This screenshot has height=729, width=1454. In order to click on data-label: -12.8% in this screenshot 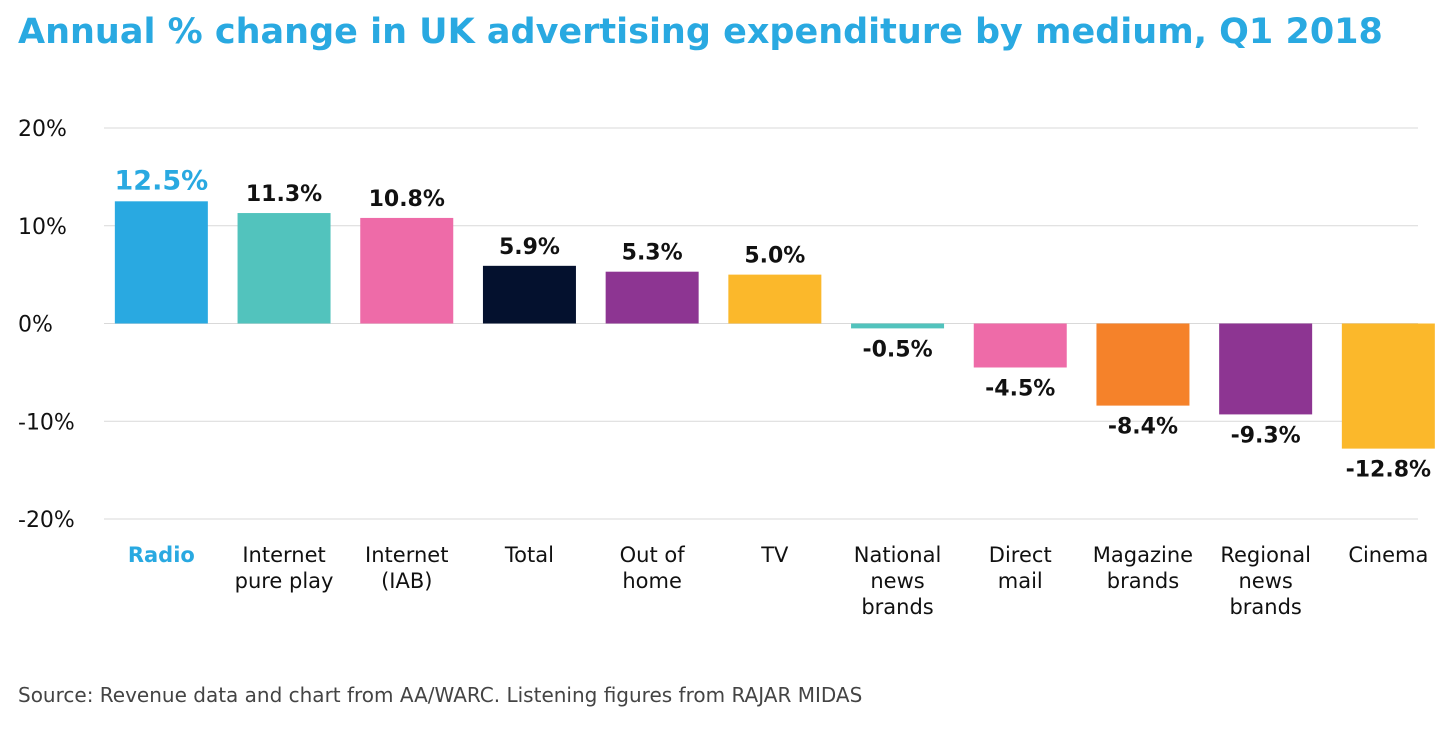, I will do `click(1388, 470)`.